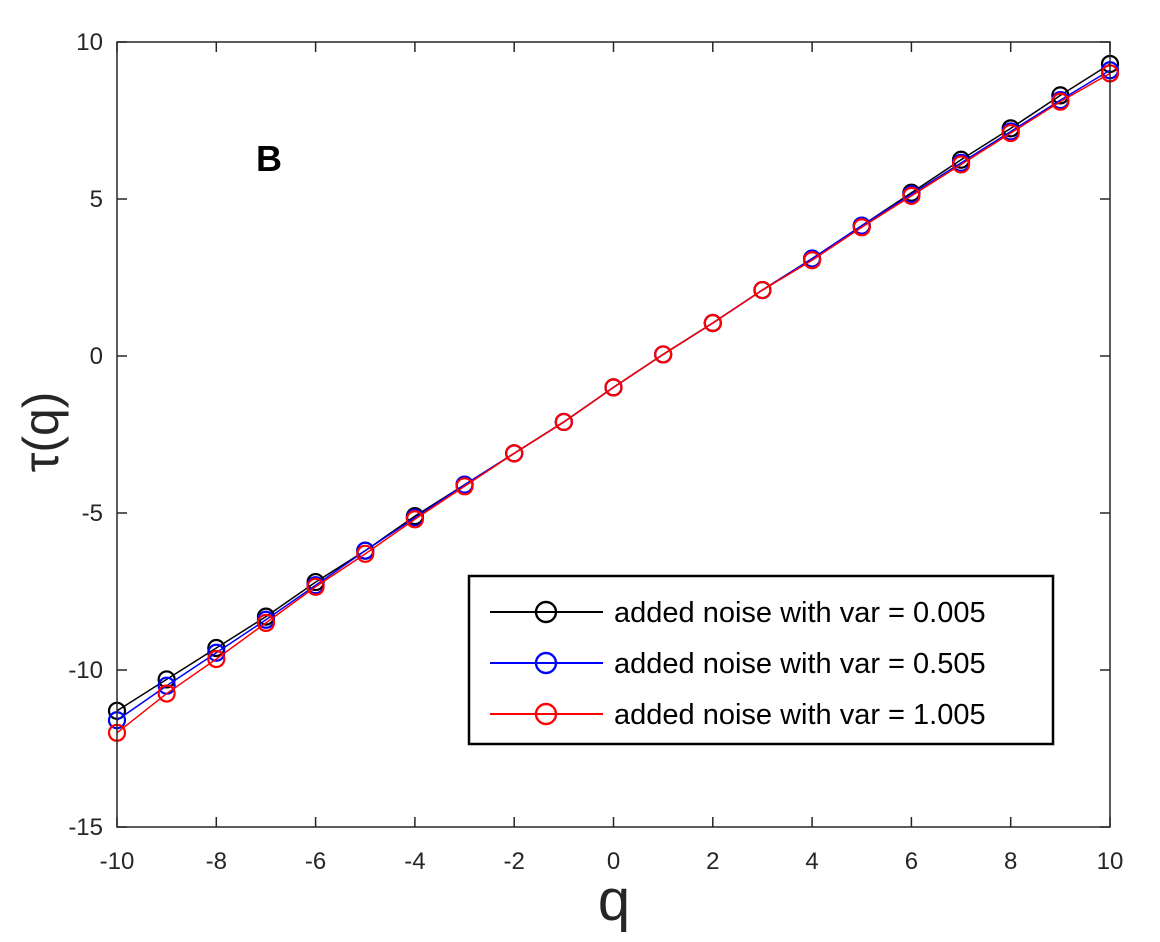 This screenshot has width=1160, height=942. I want to click on y-tick-label: -10, so click(85, 670).